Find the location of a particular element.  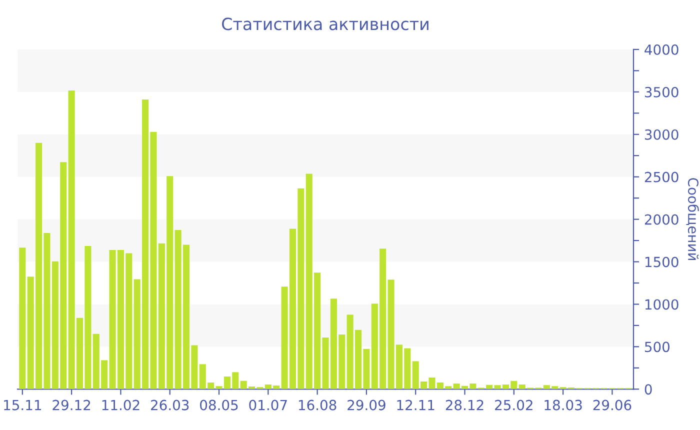

x-tick-label: 28.12 is located at coordinates (465, 405).